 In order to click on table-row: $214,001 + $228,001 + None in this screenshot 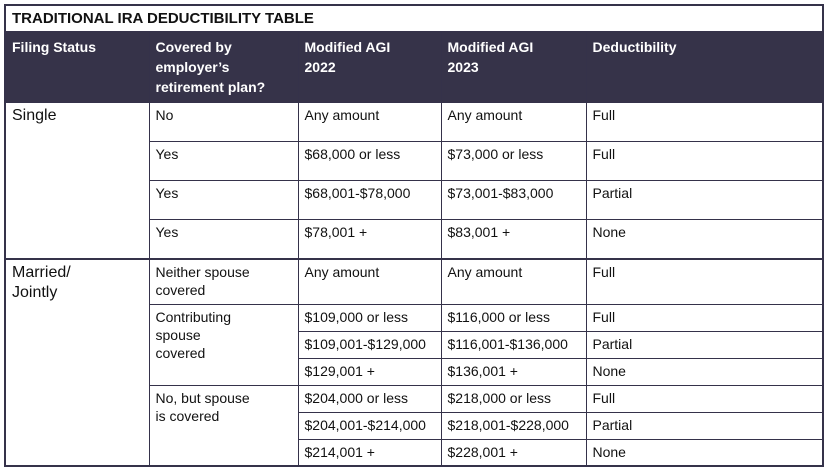, I will do `click(414, 452)`.